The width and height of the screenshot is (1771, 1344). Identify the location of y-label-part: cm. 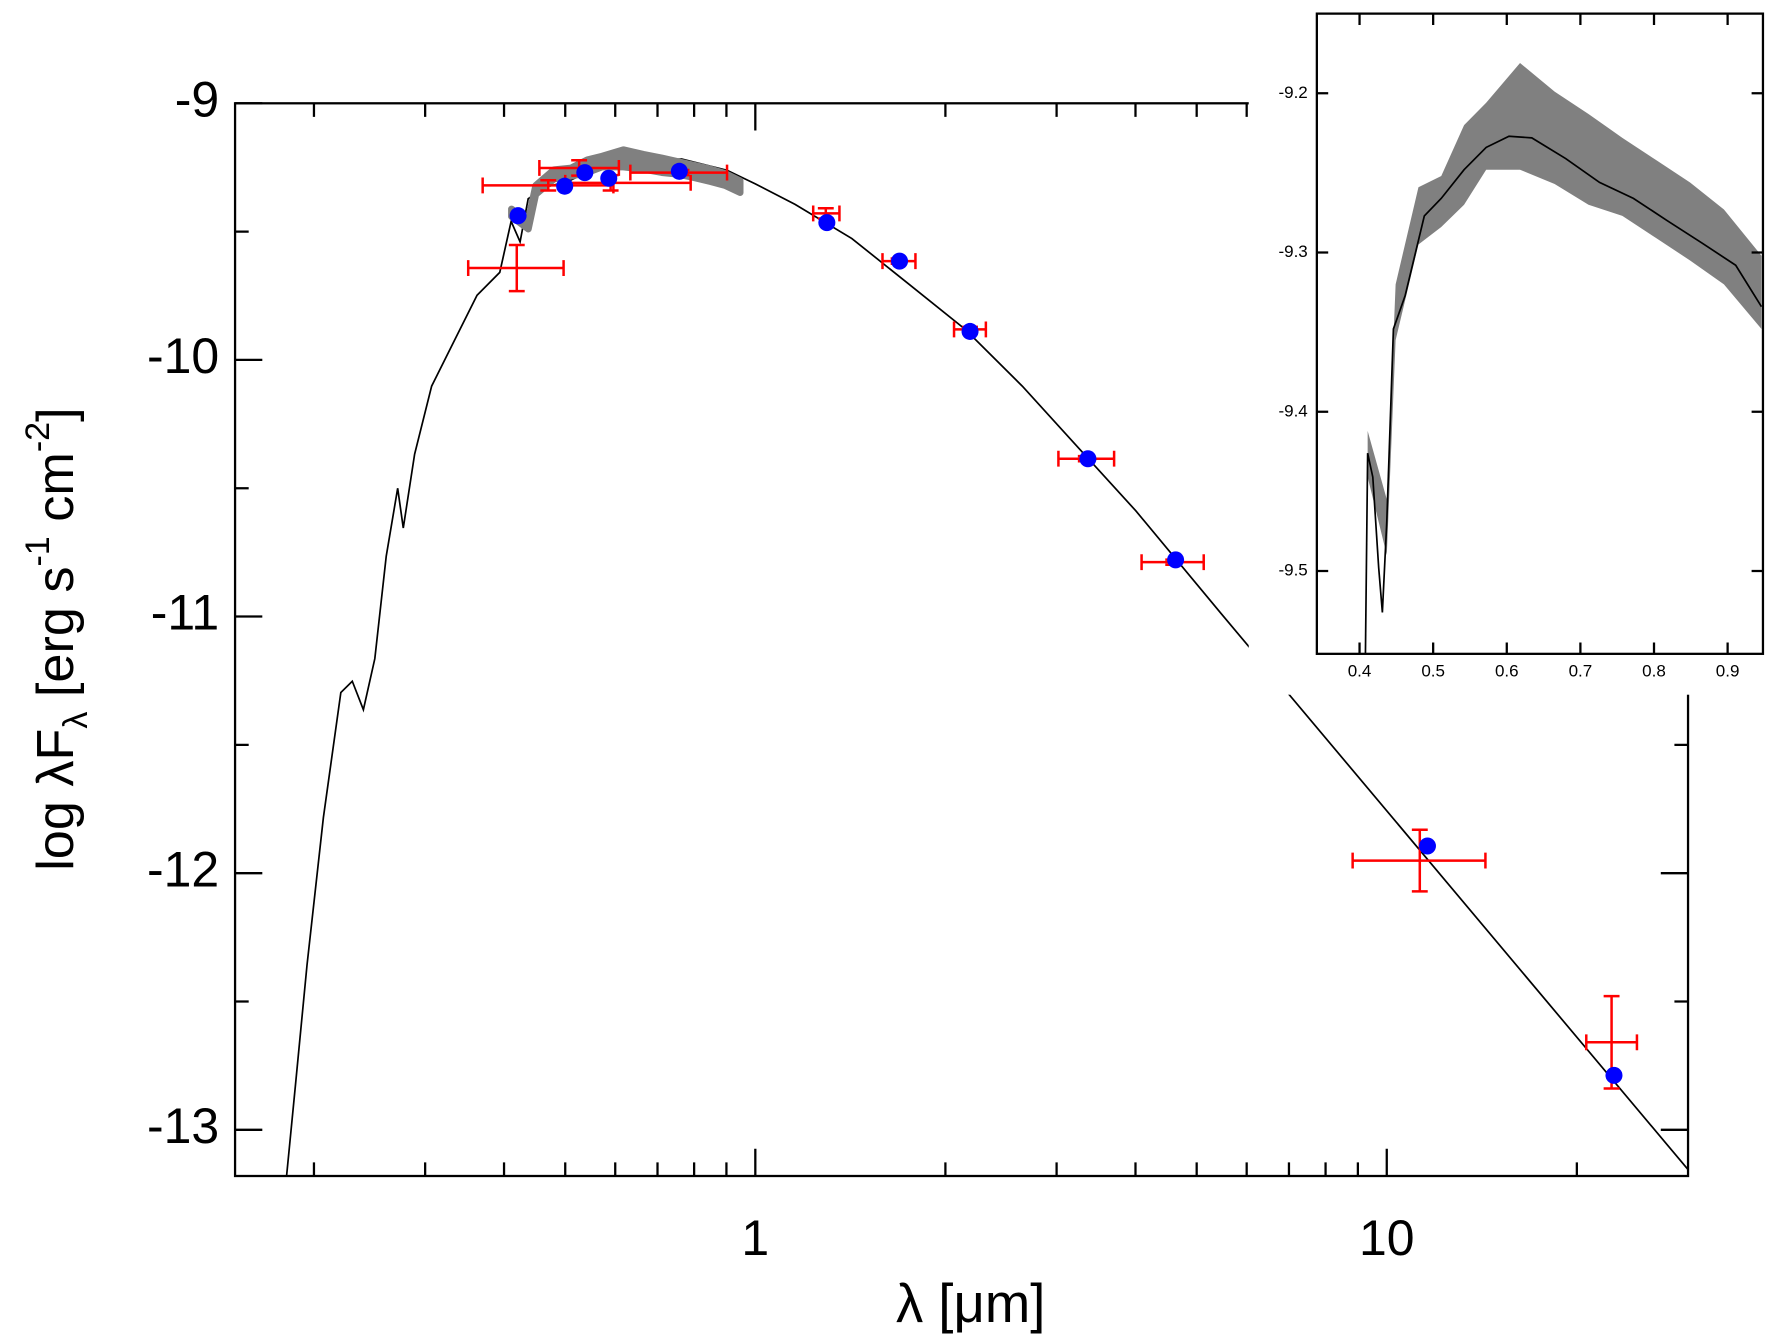
(56, 494).